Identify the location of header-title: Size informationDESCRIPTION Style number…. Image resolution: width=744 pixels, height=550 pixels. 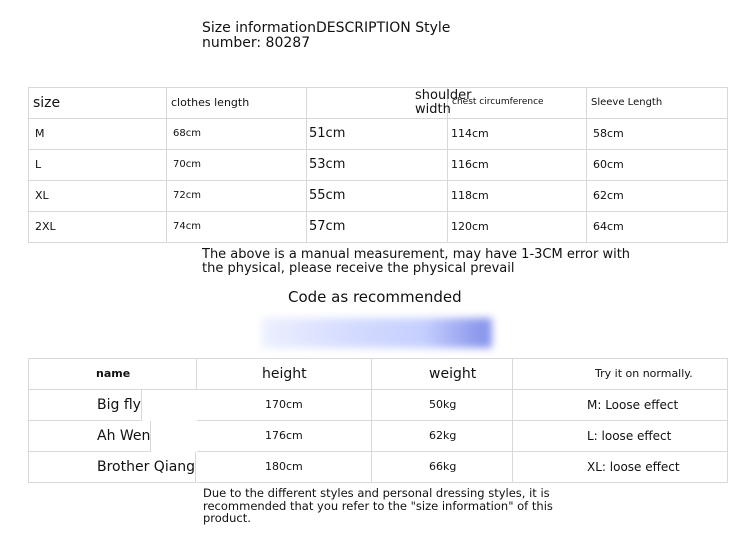
(326, 36).